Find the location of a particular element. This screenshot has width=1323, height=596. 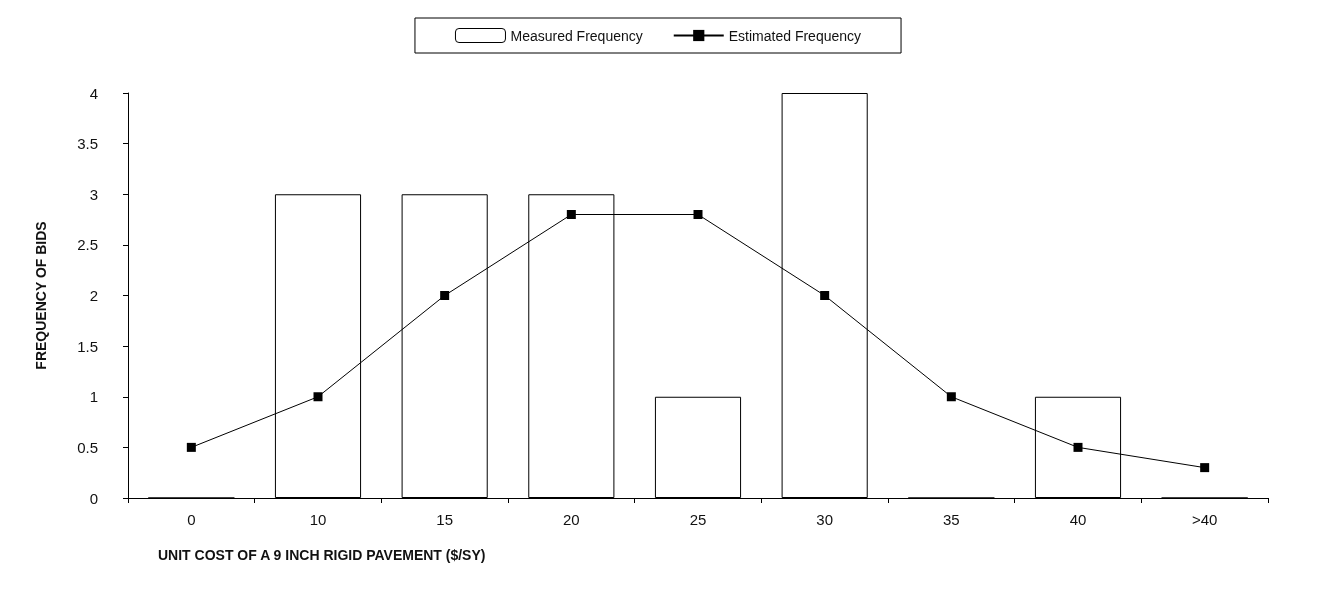

y-tick-label: 2 is located at coordinates (93, 295).